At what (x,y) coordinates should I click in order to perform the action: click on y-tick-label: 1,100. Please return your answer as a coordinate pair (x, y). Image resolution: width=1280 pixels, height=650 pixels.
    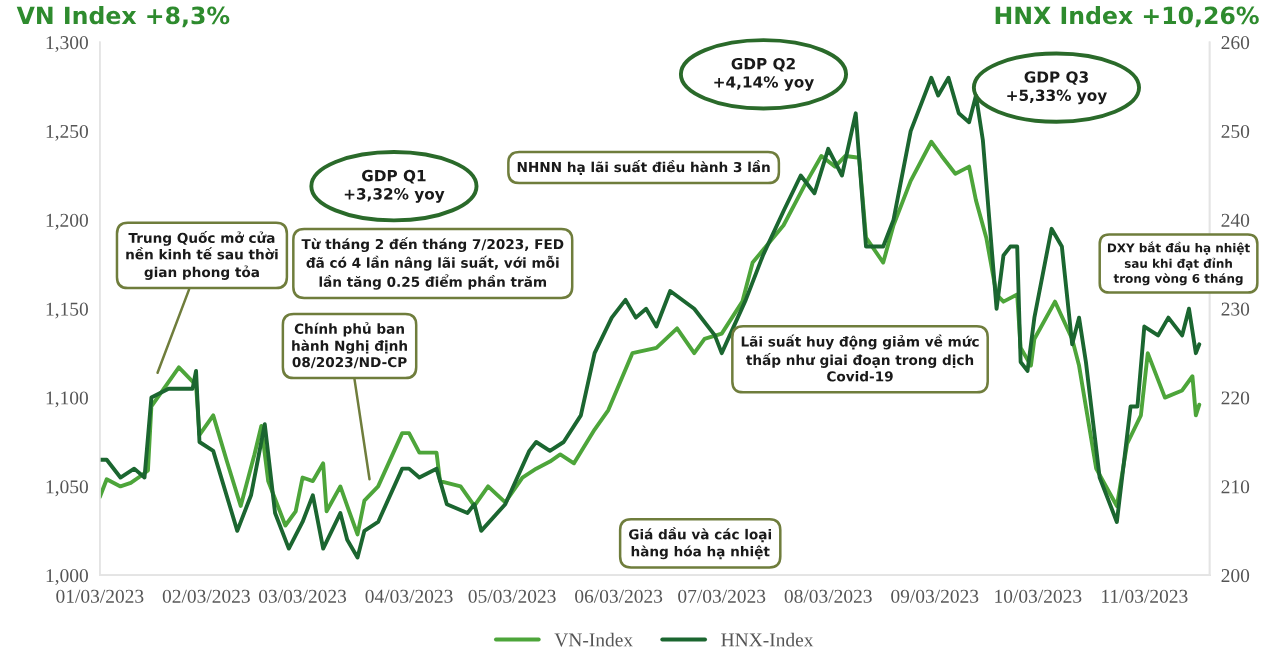
    Looking at the image, I should click on (67, 399).